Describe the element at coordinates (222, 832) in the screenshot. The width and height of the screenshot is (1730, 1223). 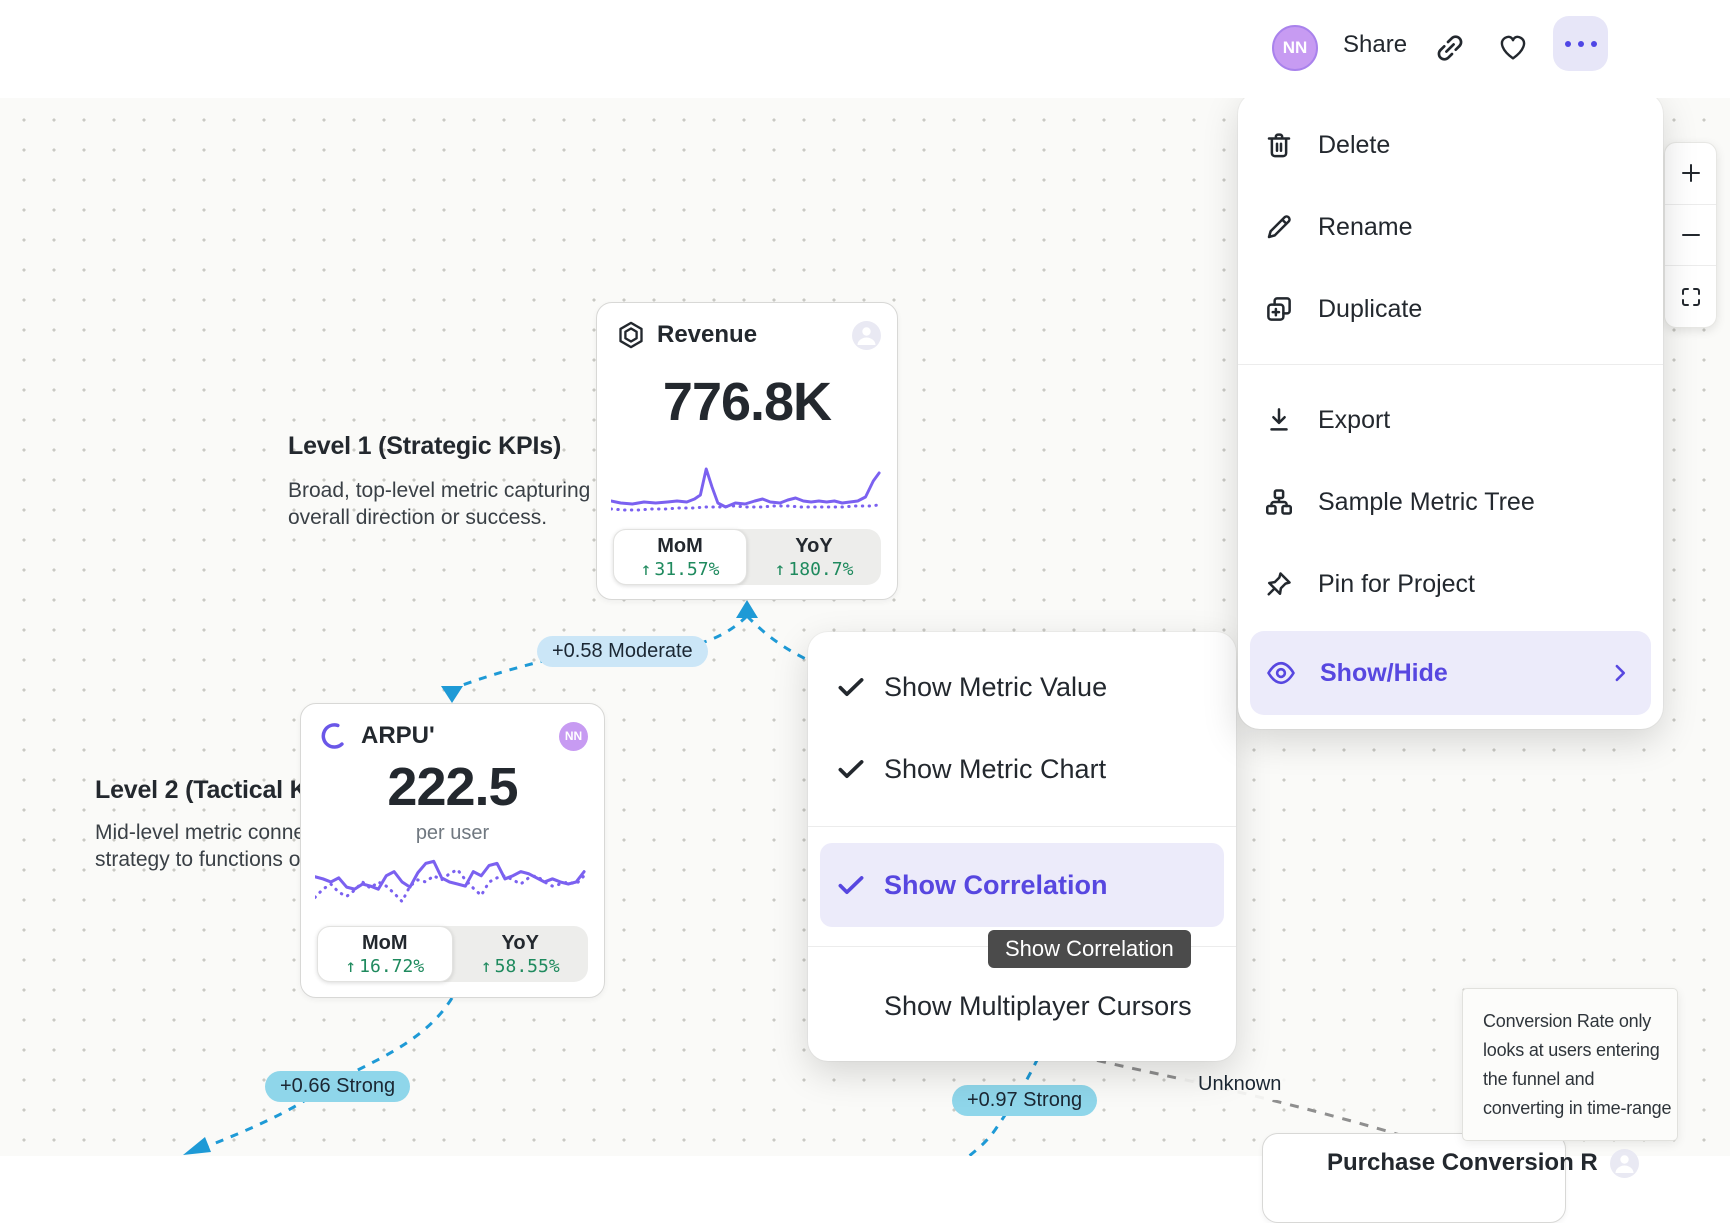
I see `level2-description-line1: Mid-level metric connecting` at that location.